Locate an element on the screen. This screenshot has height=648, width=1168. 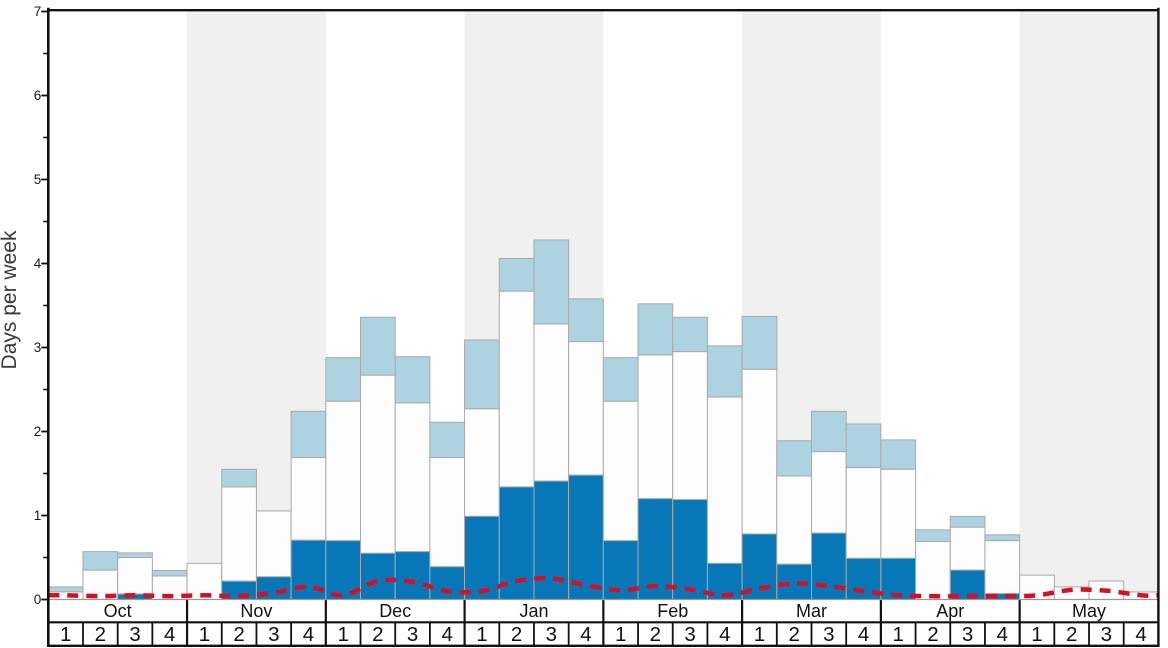
svg-text: 7 is located at coordinates (38, 11).